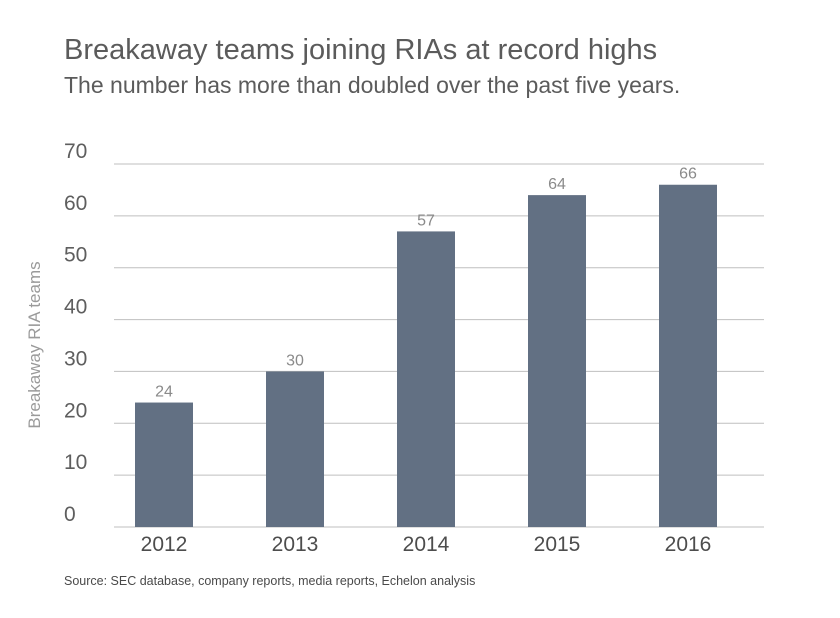 The image size is (840, 618). What do you see at coordinates (557, 184) in the screenshot?
I see `data-label: 64` at bounding box center [557, 184].